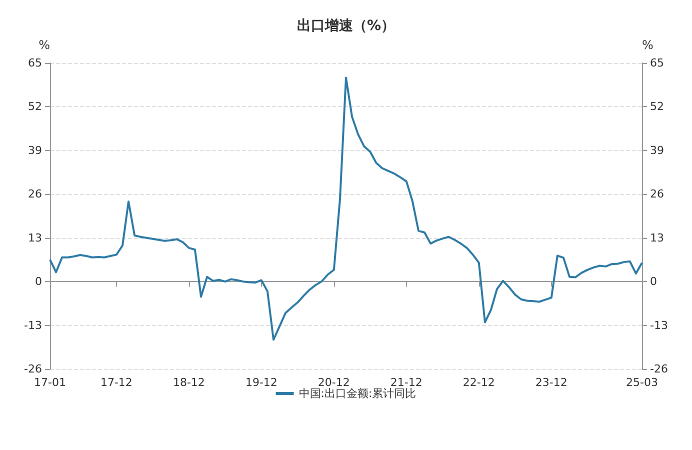 Image resolution: width=692 pixels, height=450 pixels. I want to click on x-tick-label: 21-12, so click(406, 382).